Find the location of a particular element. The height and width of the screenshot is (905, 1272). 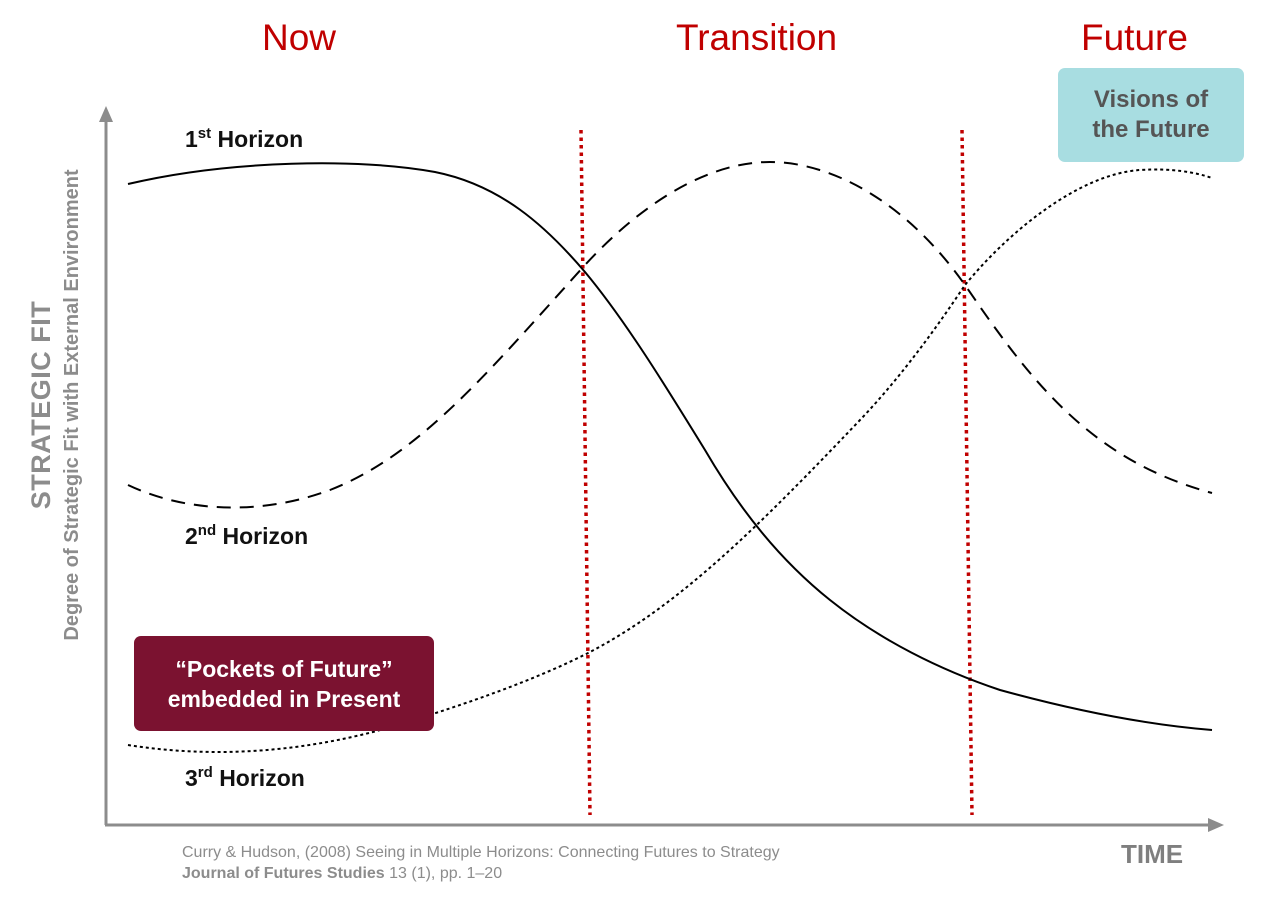

visions-of-future-callout: Visions of the Future is located at coordinates (1151, 115).